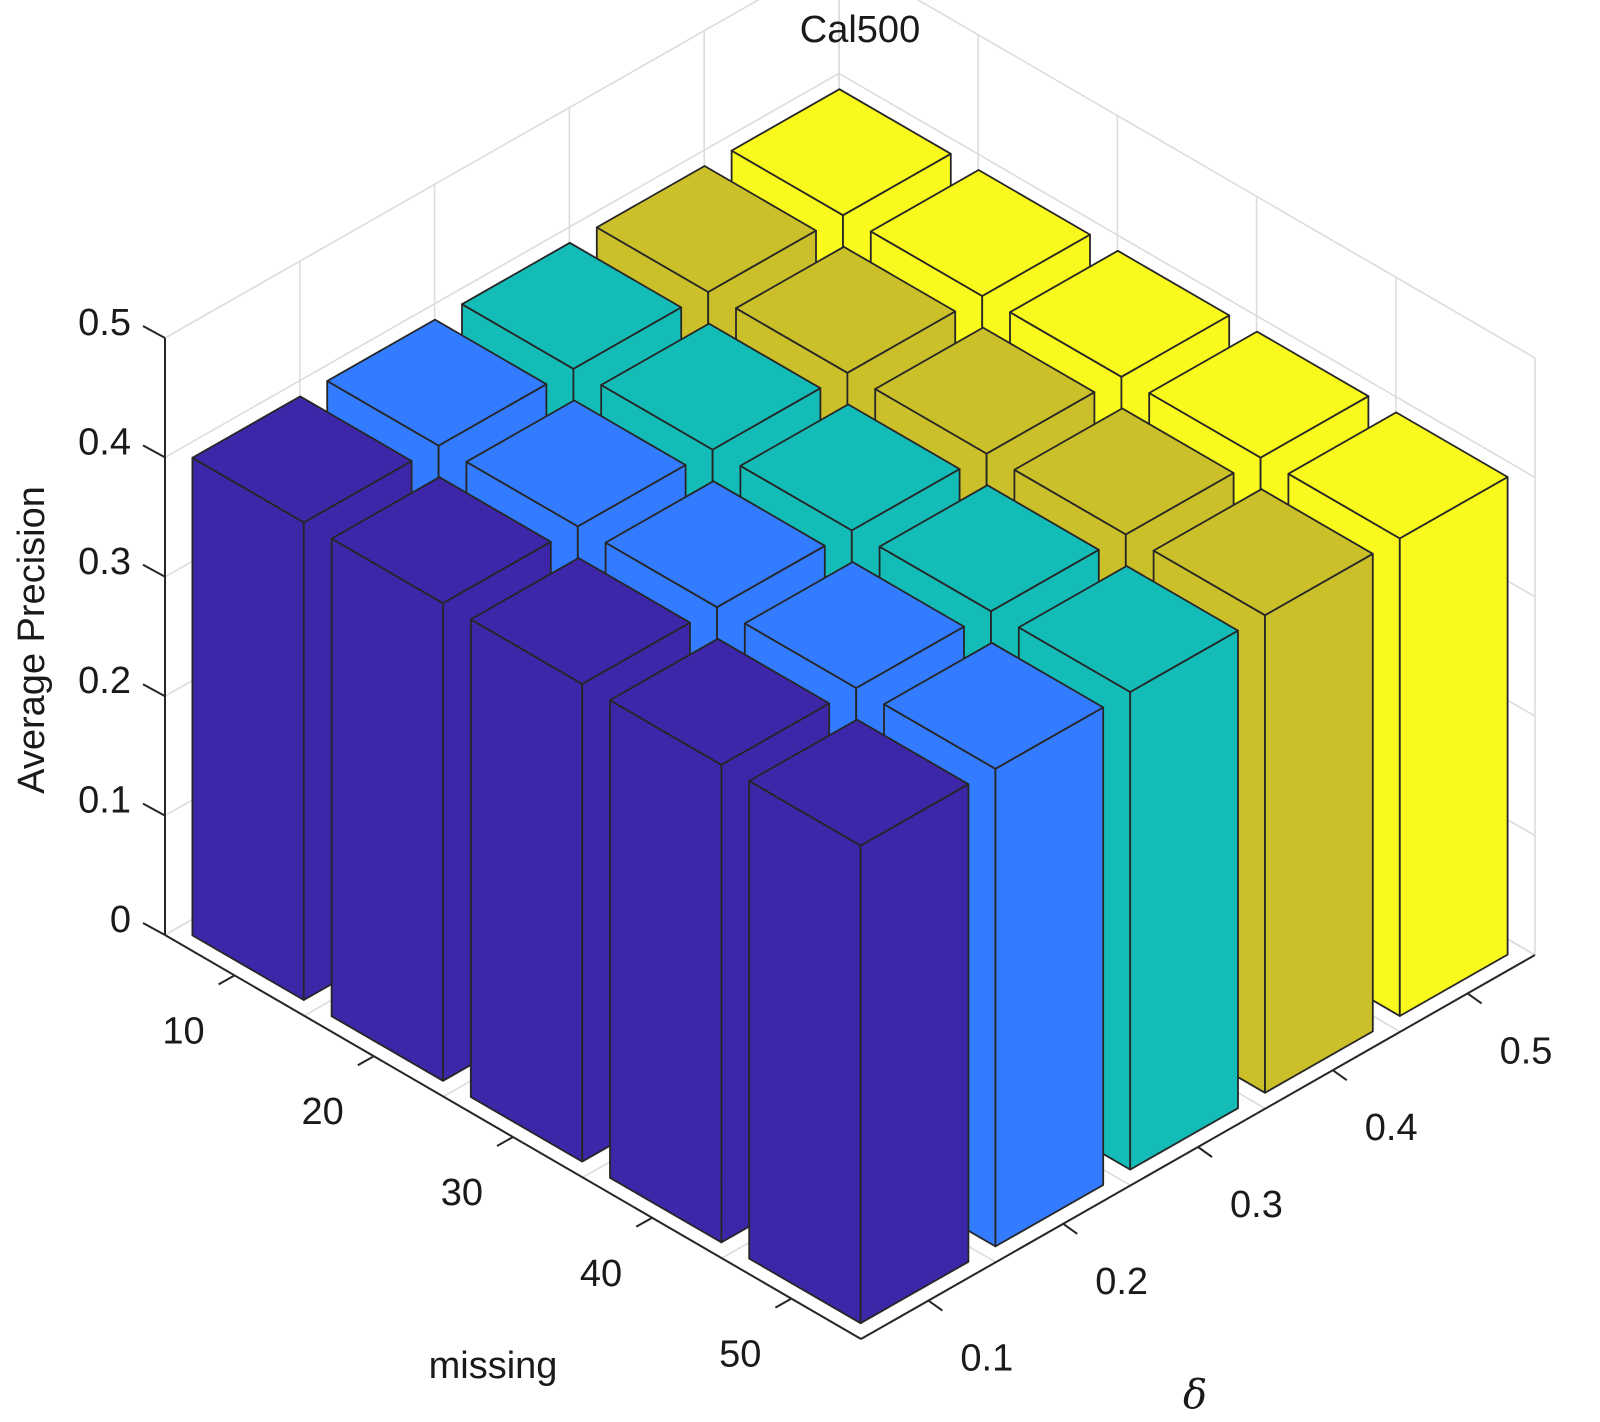 This screenshot has height=1422, width=1600. What do you see at coordinates (1391, 1128) in the screenshot?
I see `y-tick-label: 0.4` at bounding box center [1391, 1128].